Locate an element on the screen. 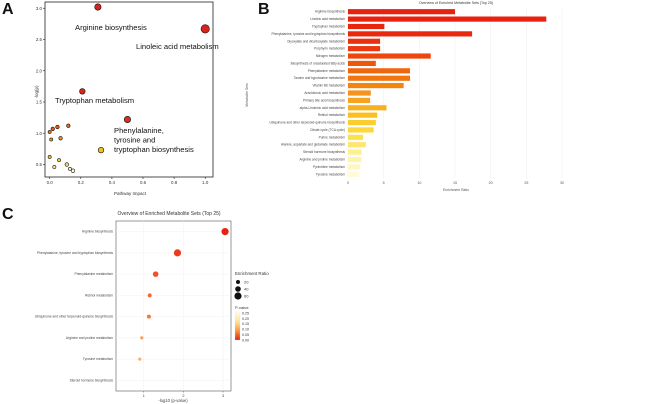  panel-b-category-label: Arginine biosynthesis is located at coordinates (330, 12).